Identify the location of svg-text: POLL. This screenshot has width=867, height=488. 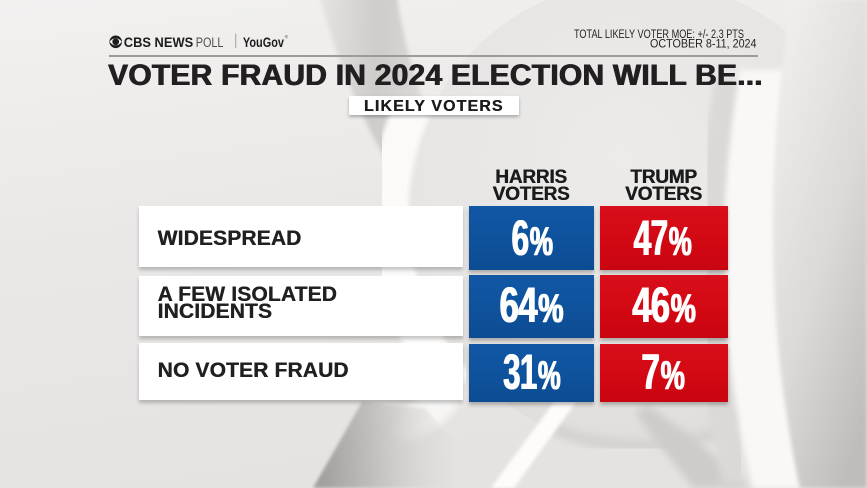
(210, 42).